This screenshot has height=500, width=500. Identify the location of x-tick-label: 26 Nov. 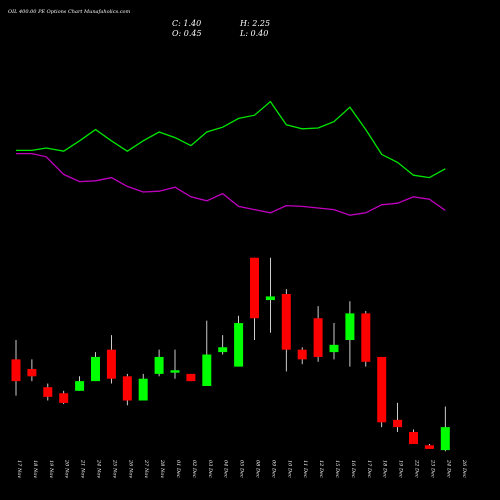
(130, 468).